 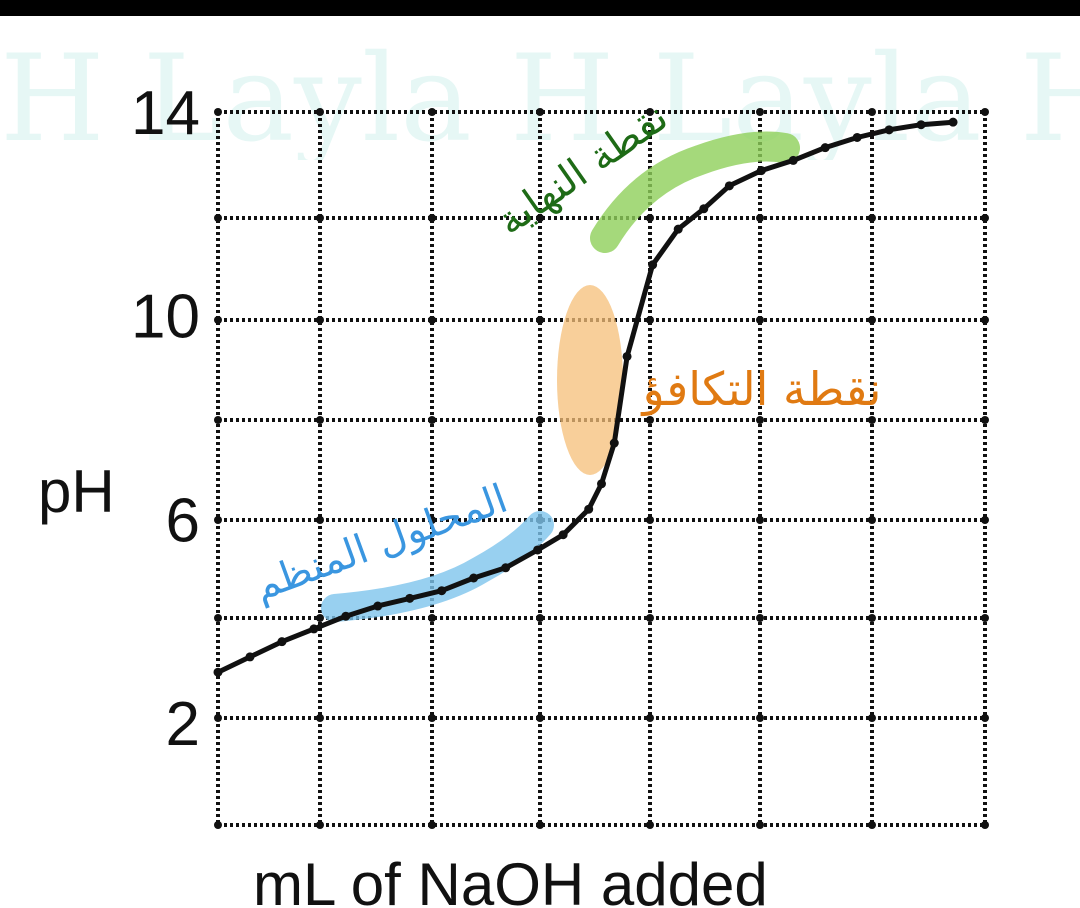 I want to click on y-tick-labels: 2 6 10 14, so click(x=165, y=419).